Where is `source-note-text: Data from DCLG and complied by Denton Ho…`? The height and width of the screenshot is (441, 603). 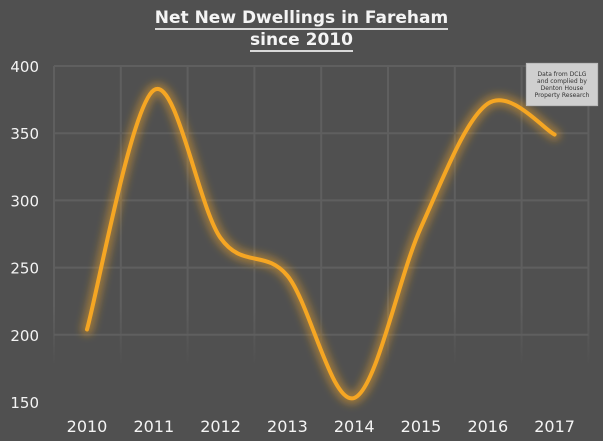
source-note-text: Data from DCLG and complied by Denton Ho… is located at coordinates (562, 84).